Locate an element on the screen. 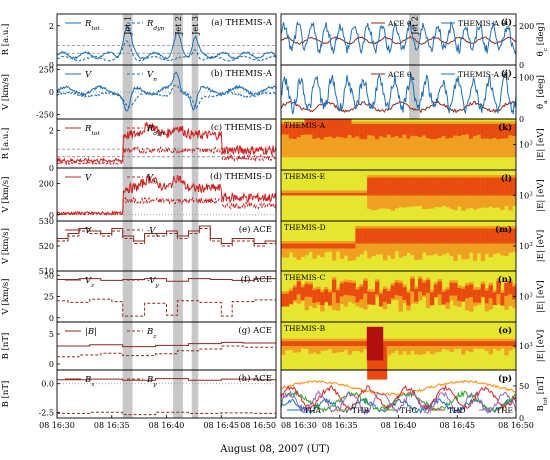 The width and height of the screenshot is (550, 460). series-THC is located at coordinates (398, 401).